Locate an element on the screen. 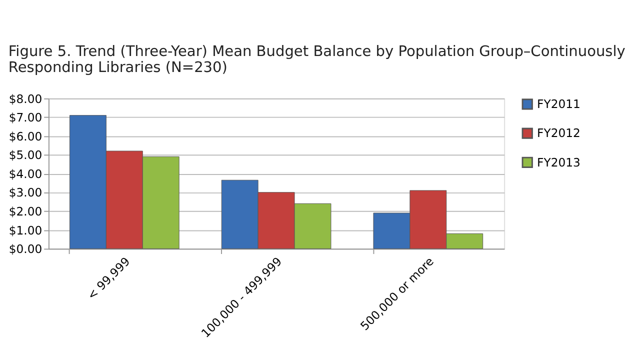 The height and width of the screenshot is (347, 634). legend-label: FY2013 is located at coordinates (558, 162).